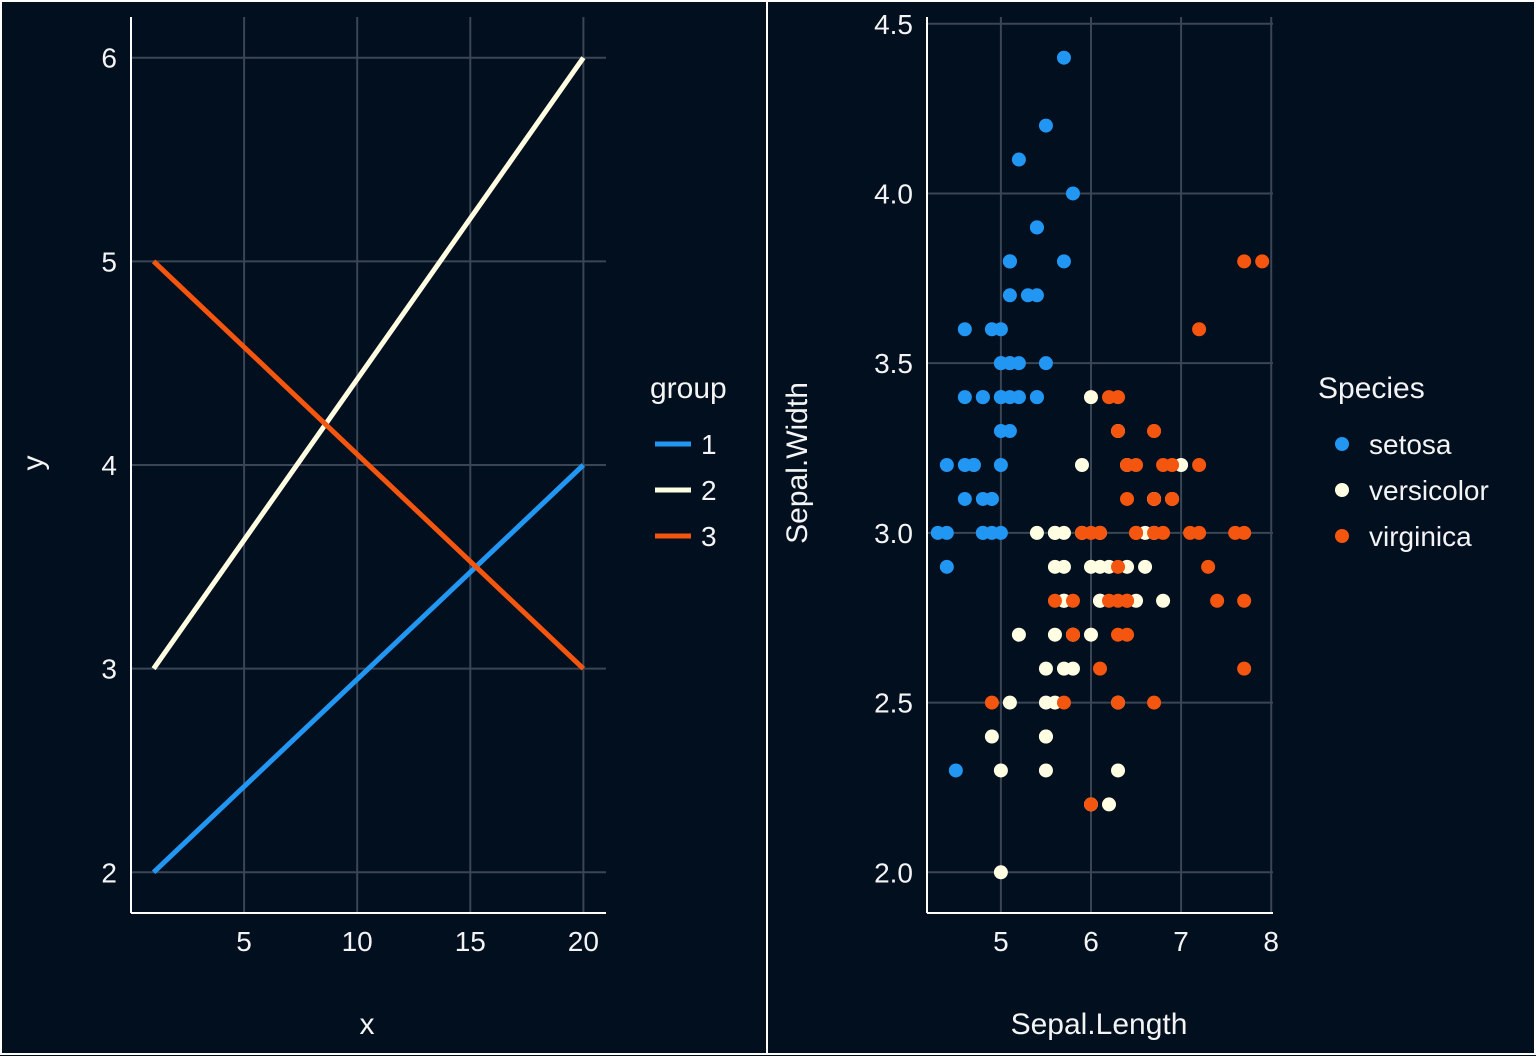 This screenshot has height=1056, width=1536. I want to click on scatter-chart-x-tick-label: 7, so click(1181, 941).